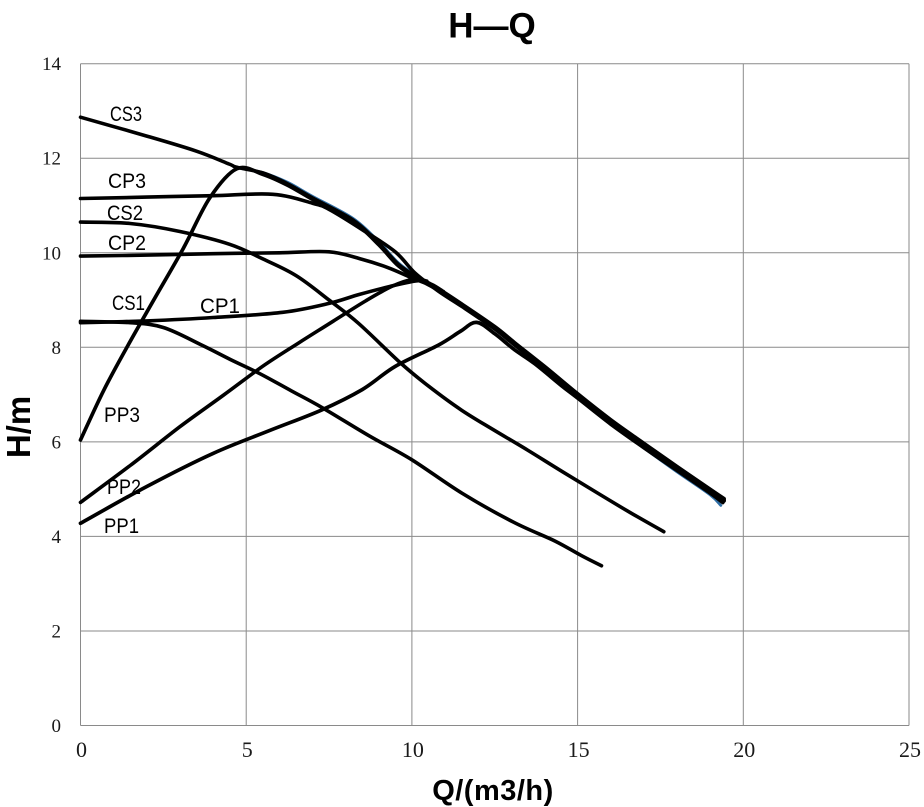  I want to click on svg-text: 25, so click(910, 749).